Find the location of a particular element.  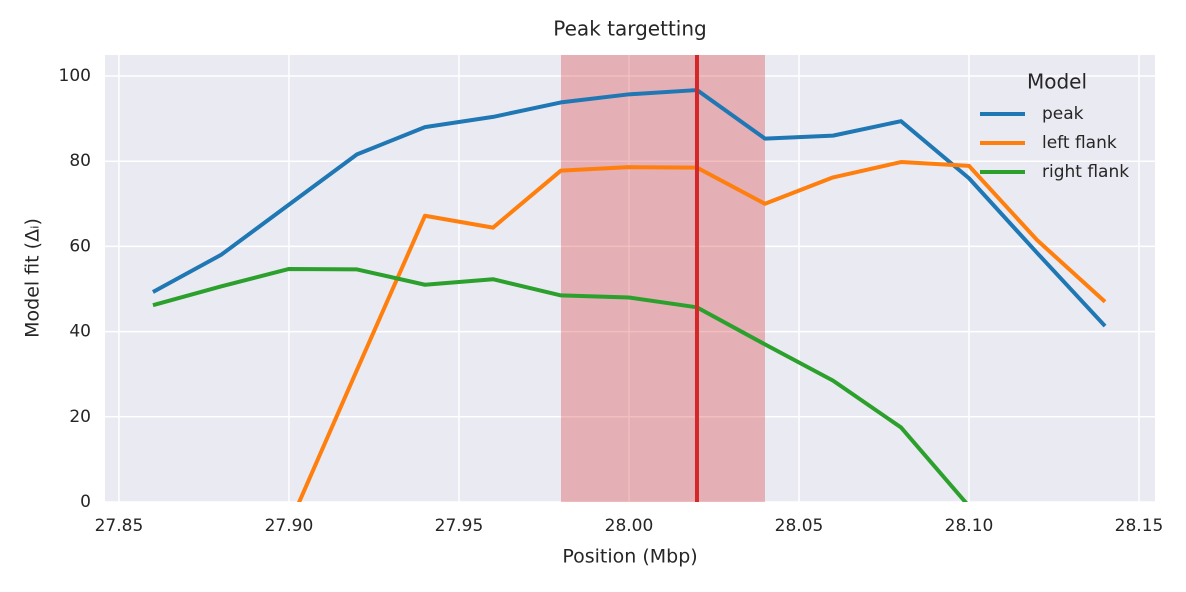

x-tick-label: 27.85 is located at coordinates (119, 526).